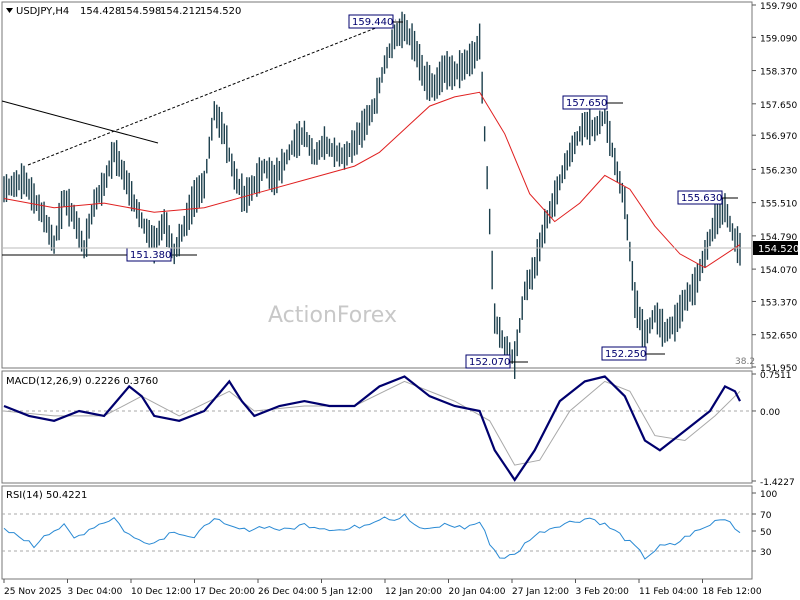 The width and height of the screenshot is (800, 600). Describe the element at coordinates (625, 354) in the screenshot. I see `annotation-label: 152.250` at that location.